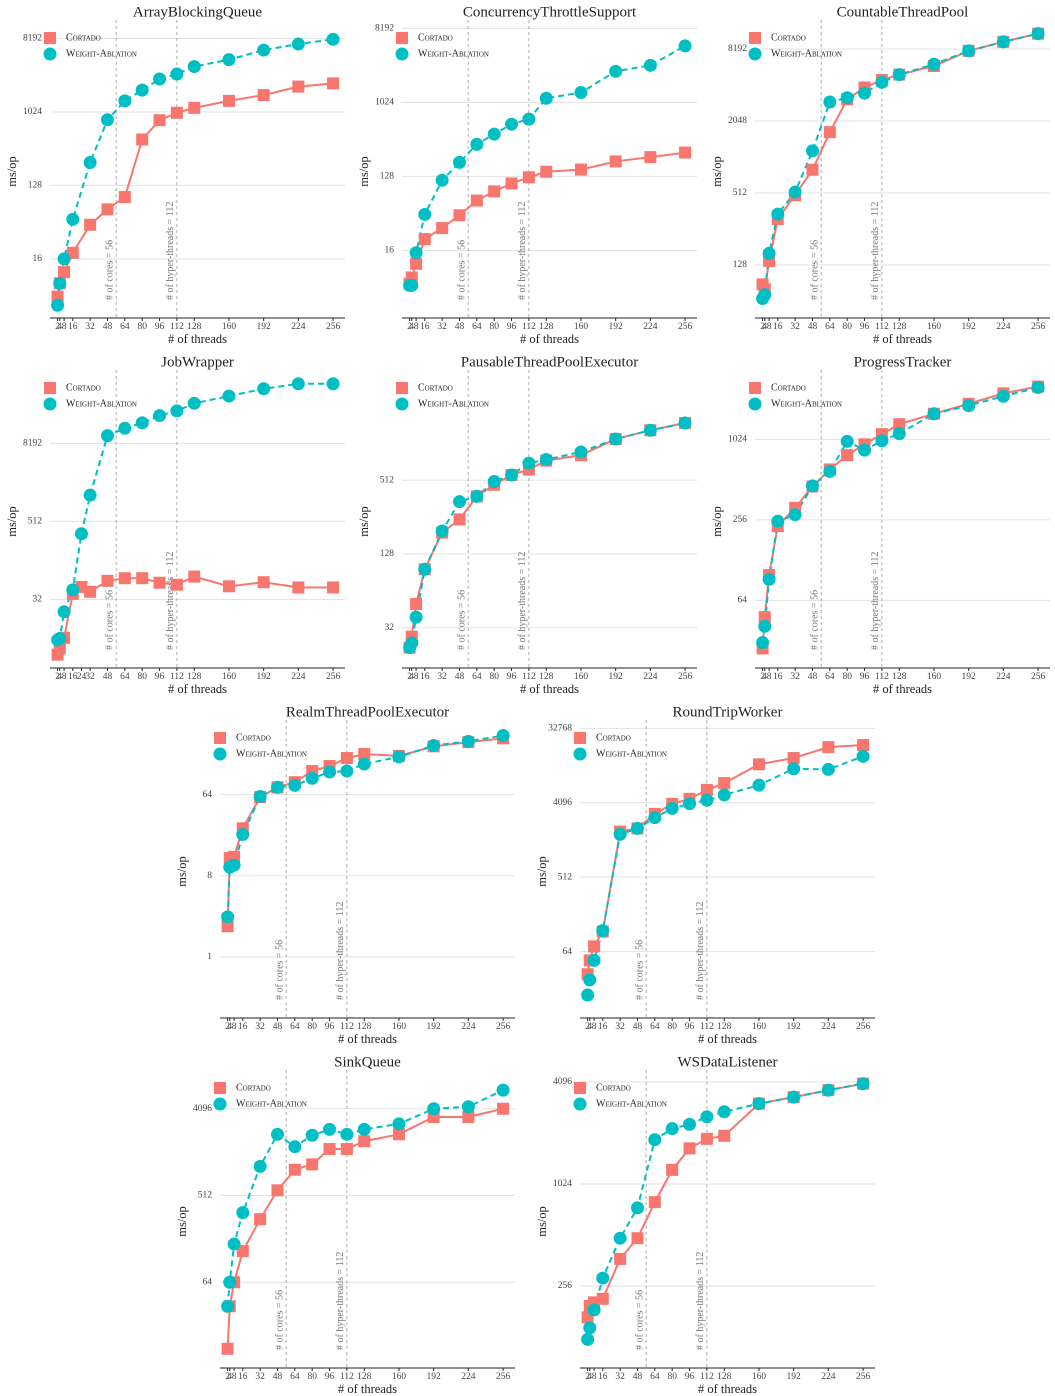  What do you see at coordinates (728, 1062) in the screenshot?
I see `chart-title: WSDataListener` at bounding box center [728, 1062].